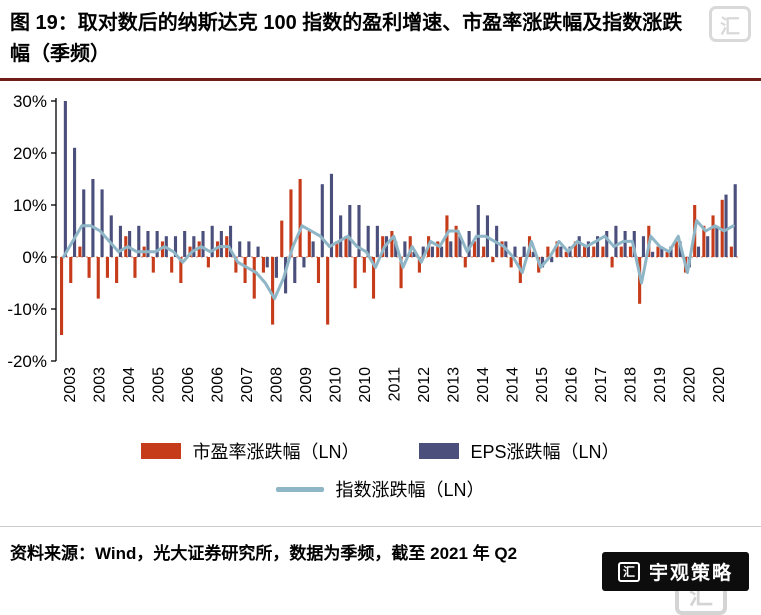 The image size is (761, 615). I want to click on y-tick-label: -20%, so click(27, 361).